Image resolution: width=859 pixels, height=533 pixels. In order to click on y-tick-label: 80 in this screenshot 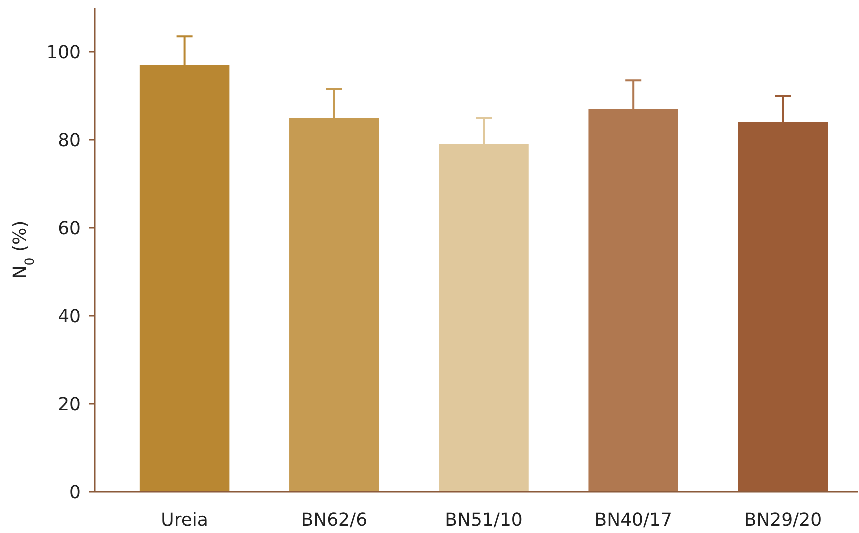, I will do `click(69, 141)`.